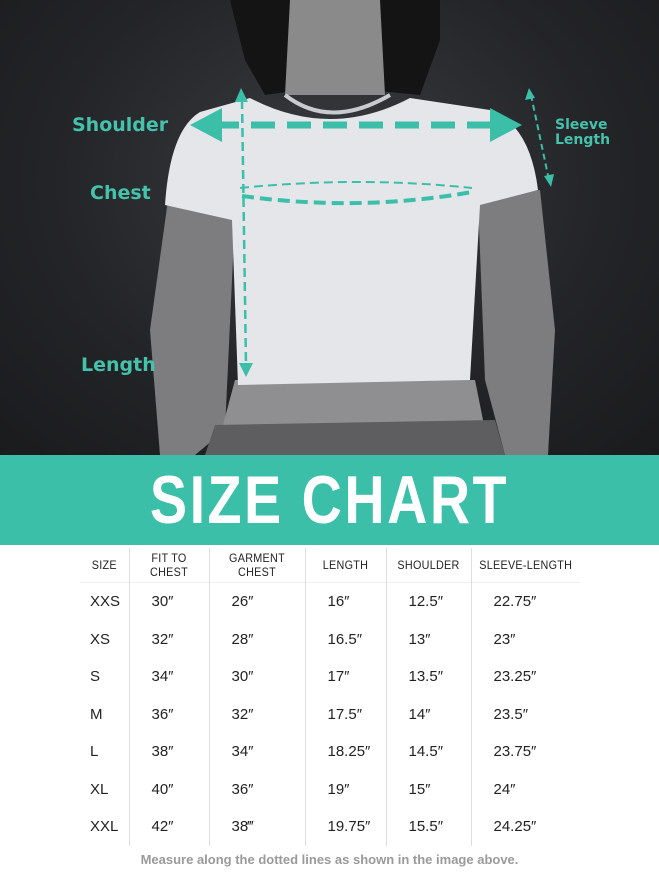 This screenshot has height=879, width=659. What do you see at coordinates (428, 752) in the screenshot?
I see `measurement-cell: 14.5″` at bounding box center [428, 752].